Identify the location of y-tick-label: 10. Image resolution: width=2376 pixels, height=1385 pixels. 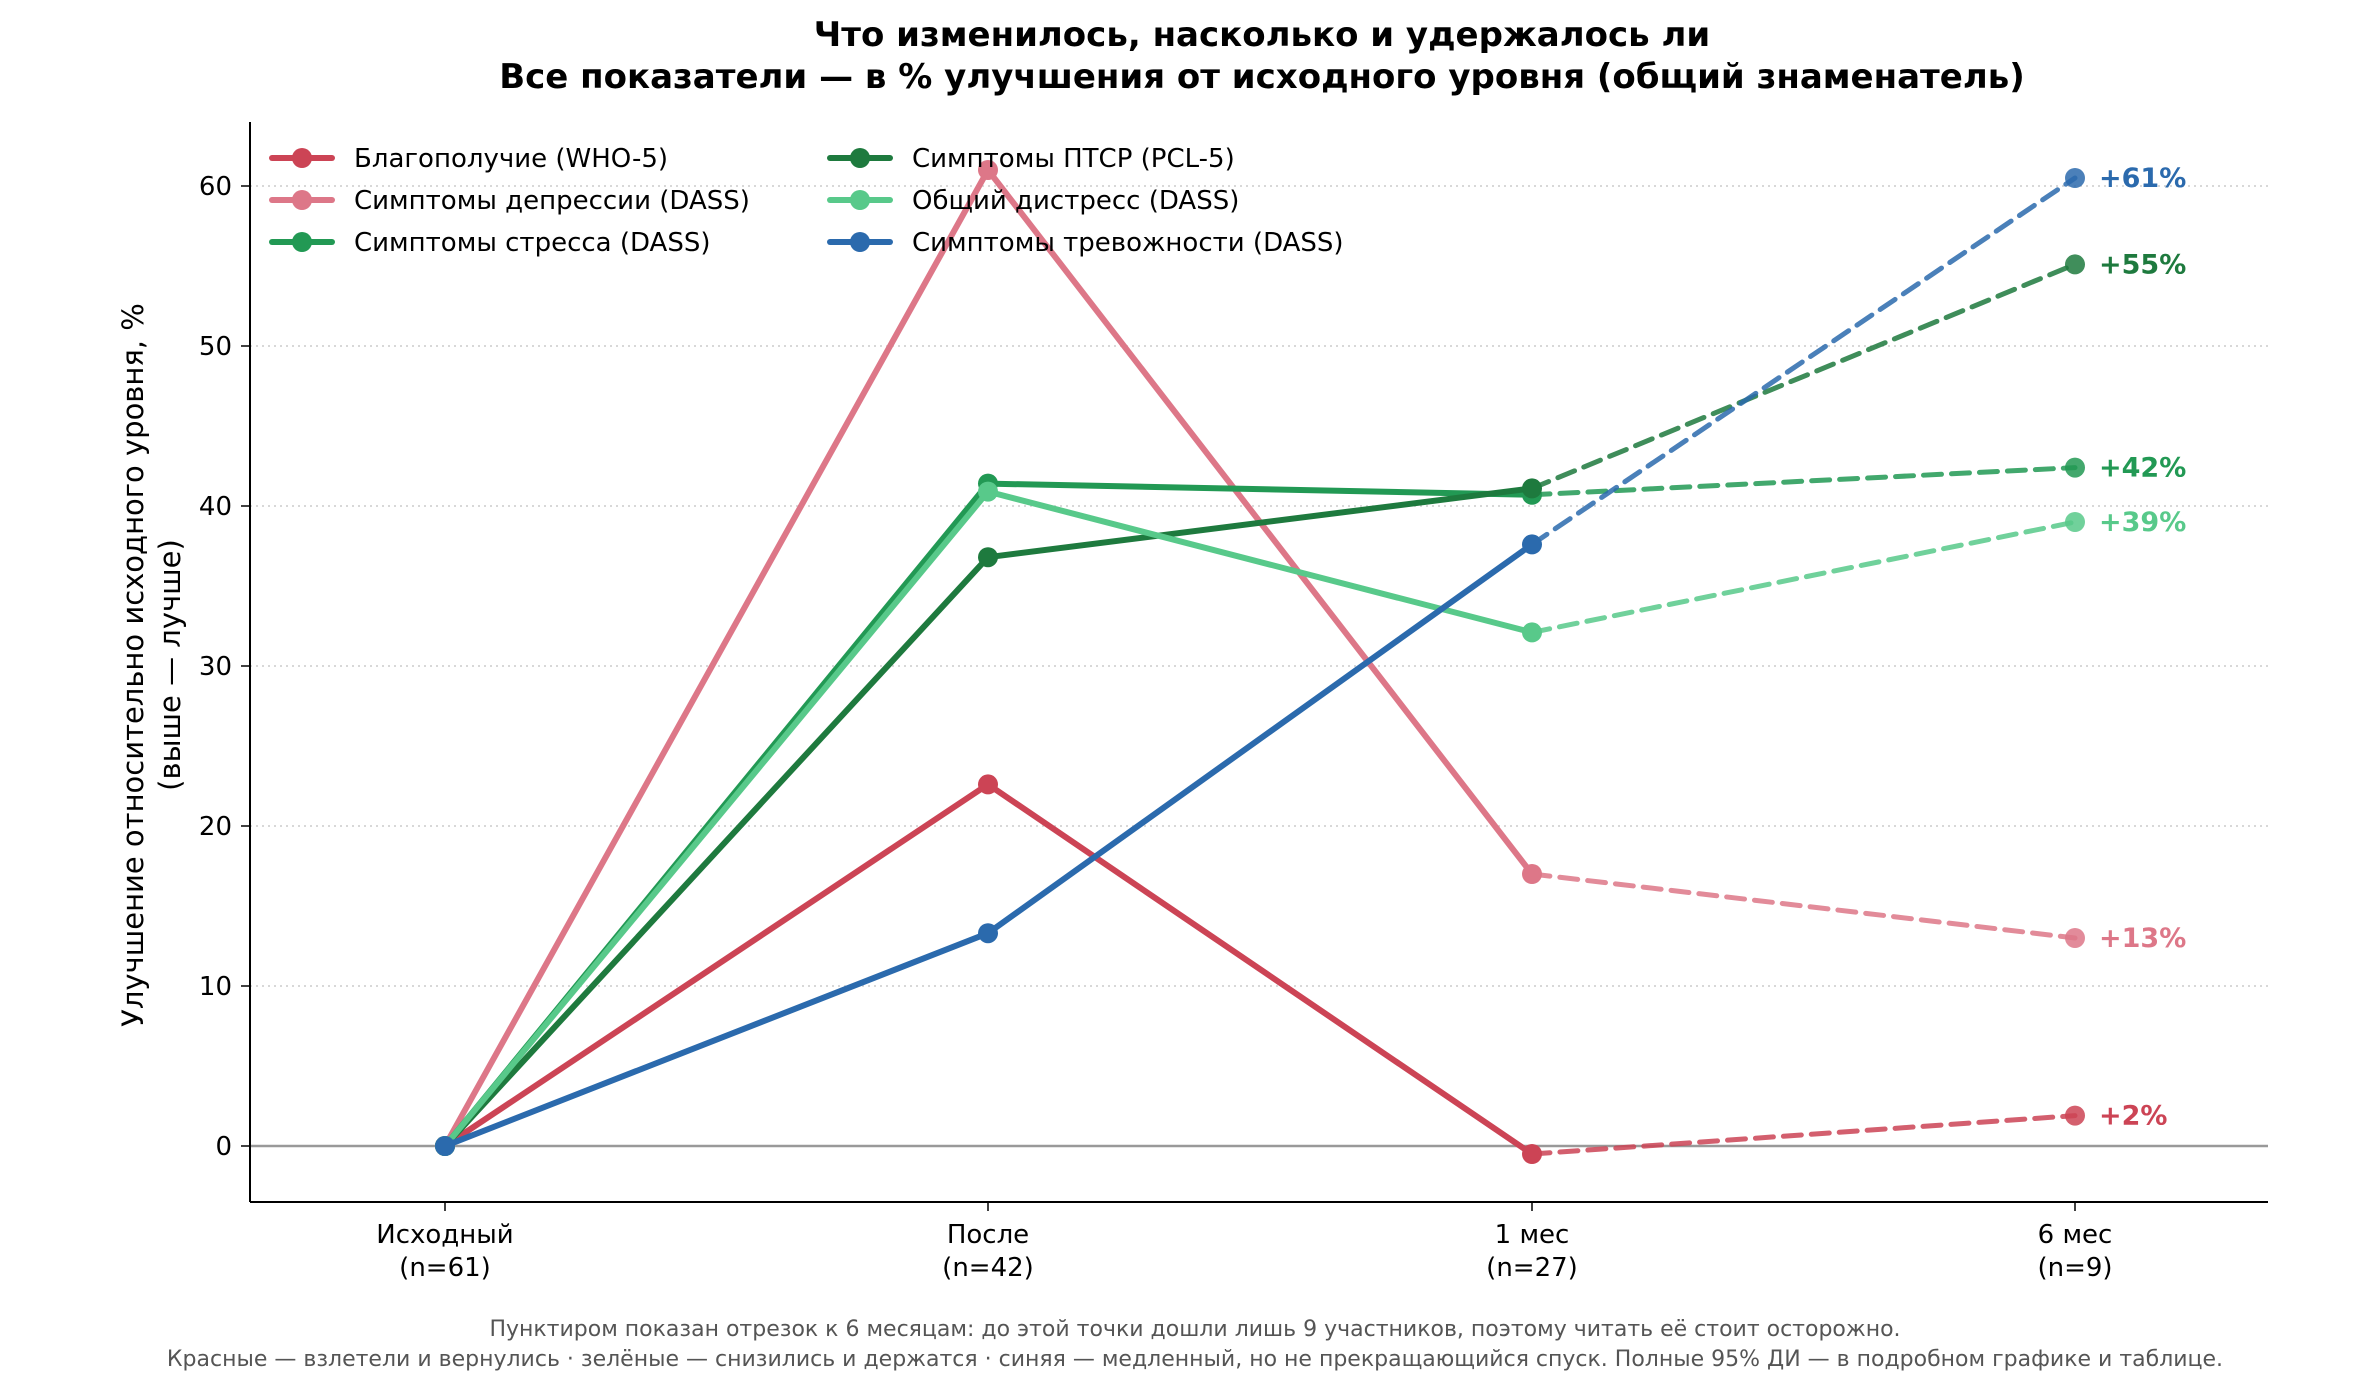
(215, 987).